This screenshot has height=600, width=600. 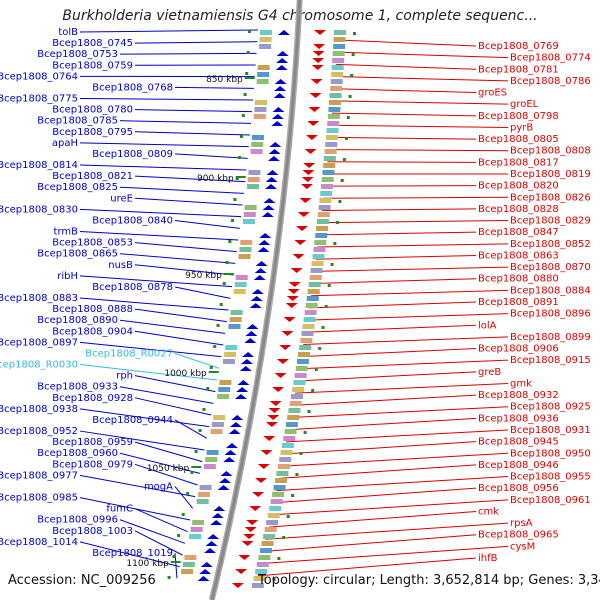 What do you see at coordinates (550, 58) in the screenshot?
I see `right-gene-label: Bcep1808_0774` at bounding box center [550, 58].